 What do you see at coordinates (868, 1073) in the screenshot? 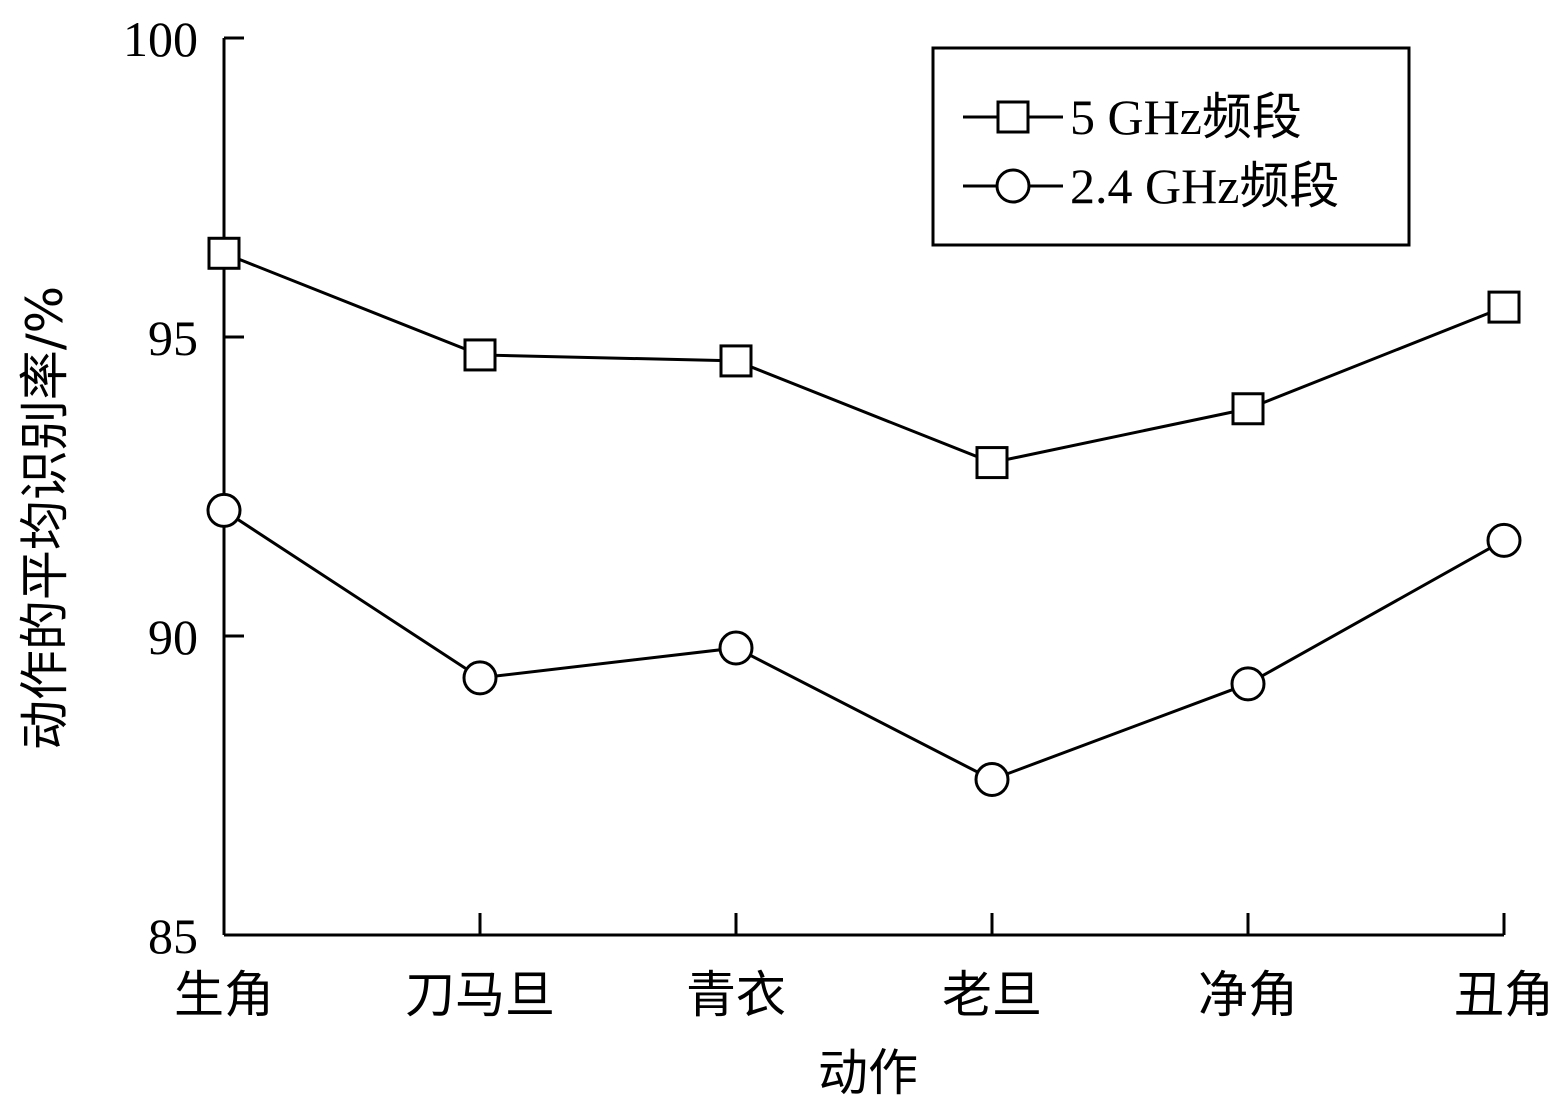
I see `x-axis-title: 动作` at bounding box center [868, 1073].